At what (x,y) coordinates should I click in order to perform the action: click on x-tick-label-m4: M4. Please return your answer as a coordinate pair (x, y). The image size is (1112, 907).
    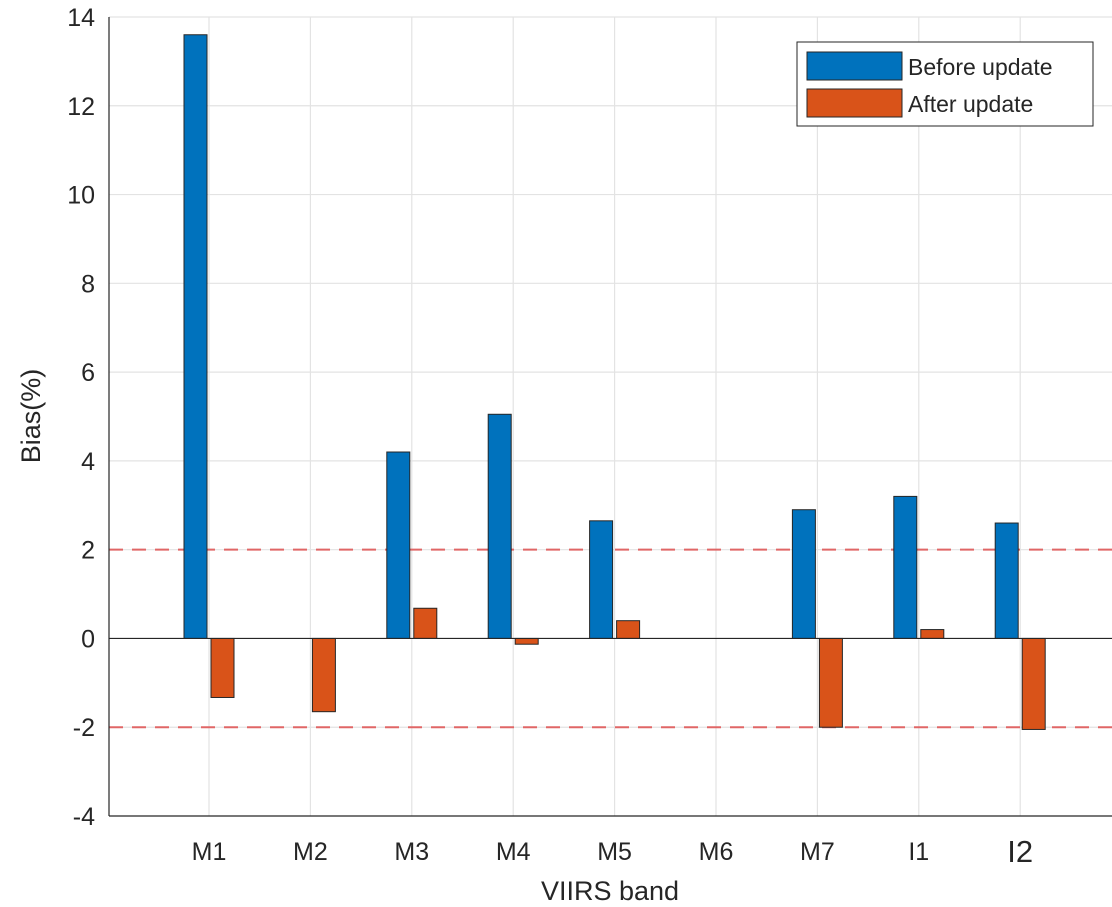
    Looking at the image, I should click on (513, 852).